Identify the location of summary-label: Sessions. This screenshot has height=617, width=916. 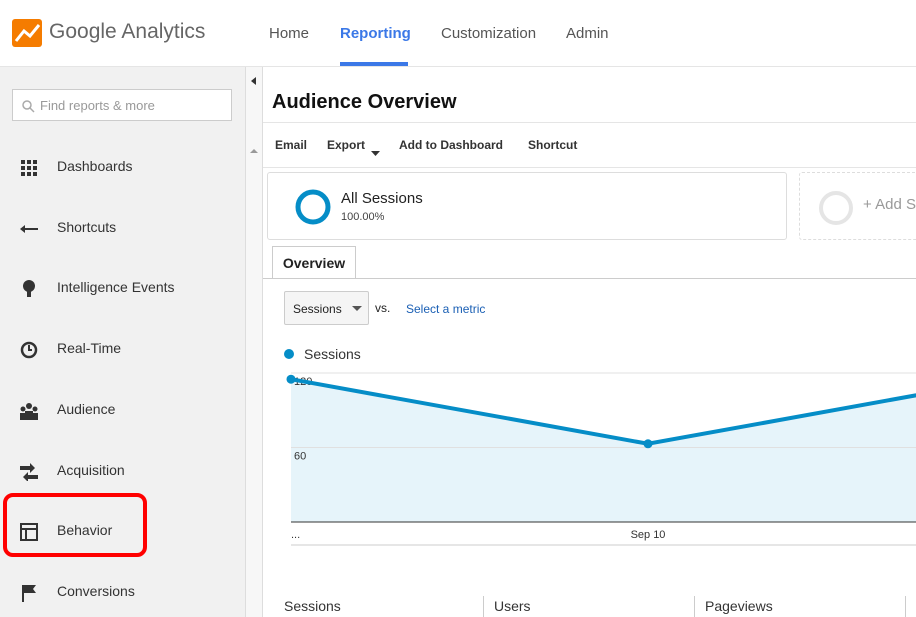
(312, 606).